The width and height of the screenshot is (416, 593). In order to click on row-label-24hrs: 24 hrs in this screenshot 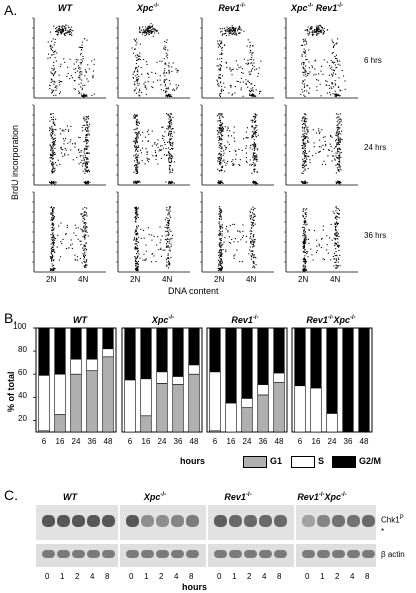, I will do `click(375, 147)`.